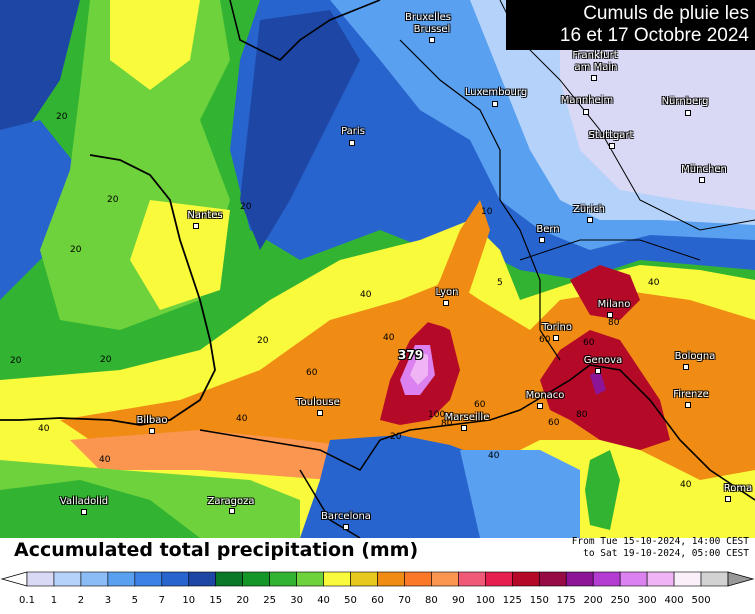 The width and height of the screenshot is (755, 614). What do you see at coordinates (610, 250) in the screenshot?
I see `border-swiss` at bounding box center [610, 250].